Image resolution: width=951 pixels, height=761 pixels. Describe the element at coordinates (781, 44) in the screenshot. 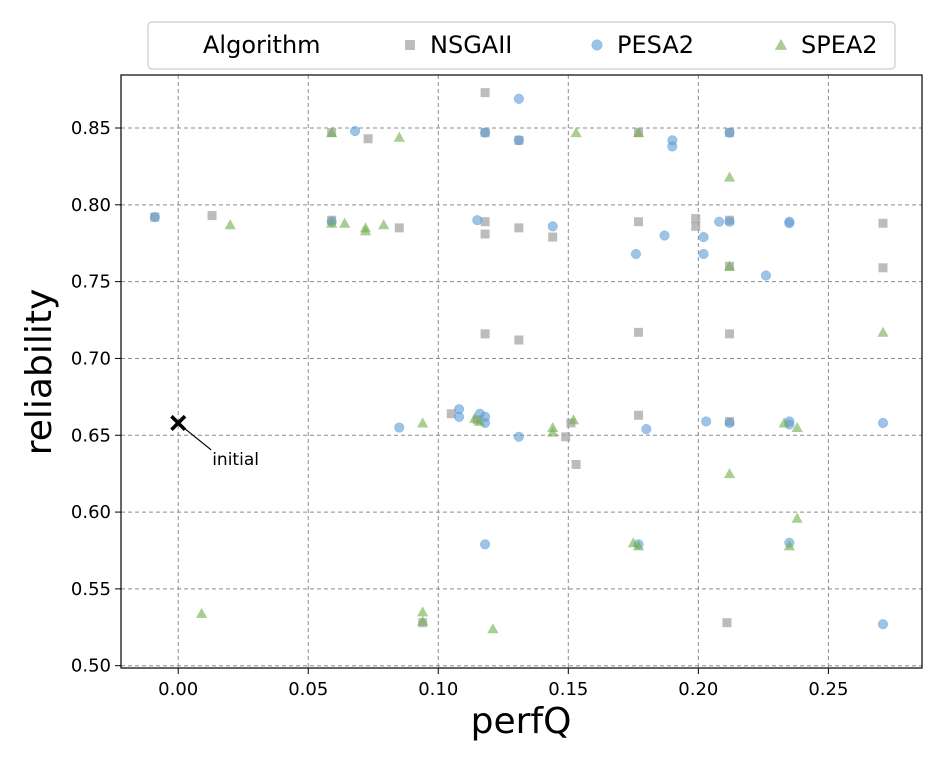

I see `legend-marker-spea2` at that location.